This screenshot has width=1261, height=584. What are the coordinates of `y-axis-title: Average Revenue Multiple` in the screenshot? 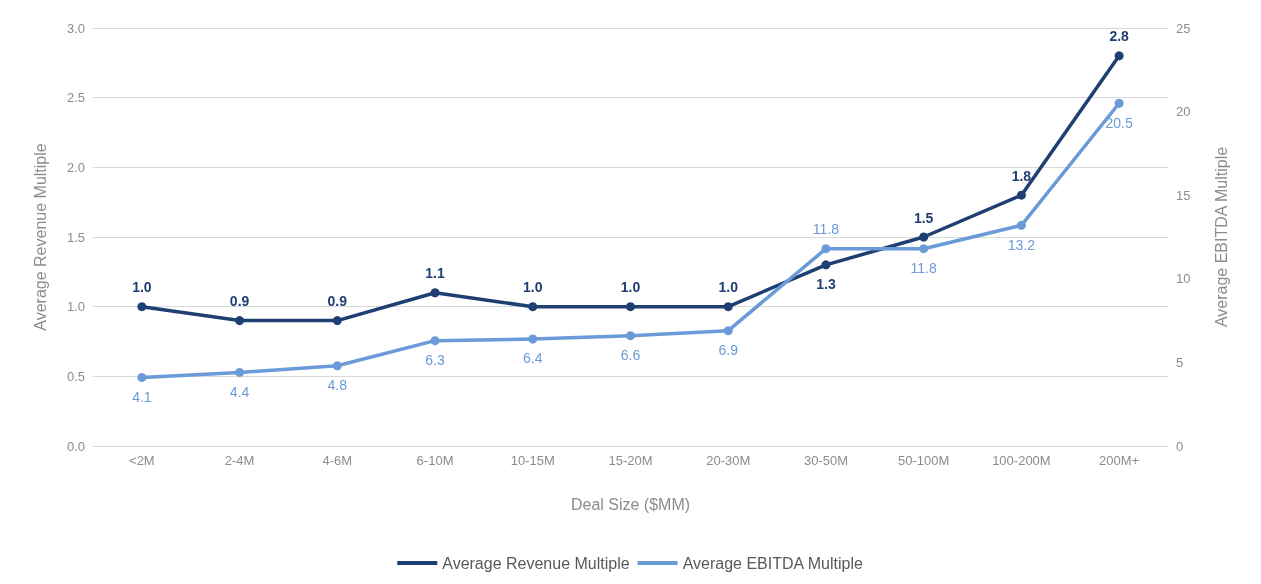 It's located at (40, 237).